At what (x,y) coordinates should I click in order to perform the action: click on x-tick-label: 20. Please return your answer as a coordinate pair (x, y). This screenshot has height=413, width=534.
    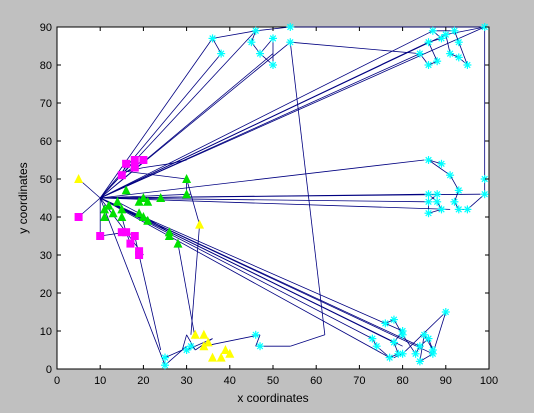
    Looking at the image, I should click on (143, 381).